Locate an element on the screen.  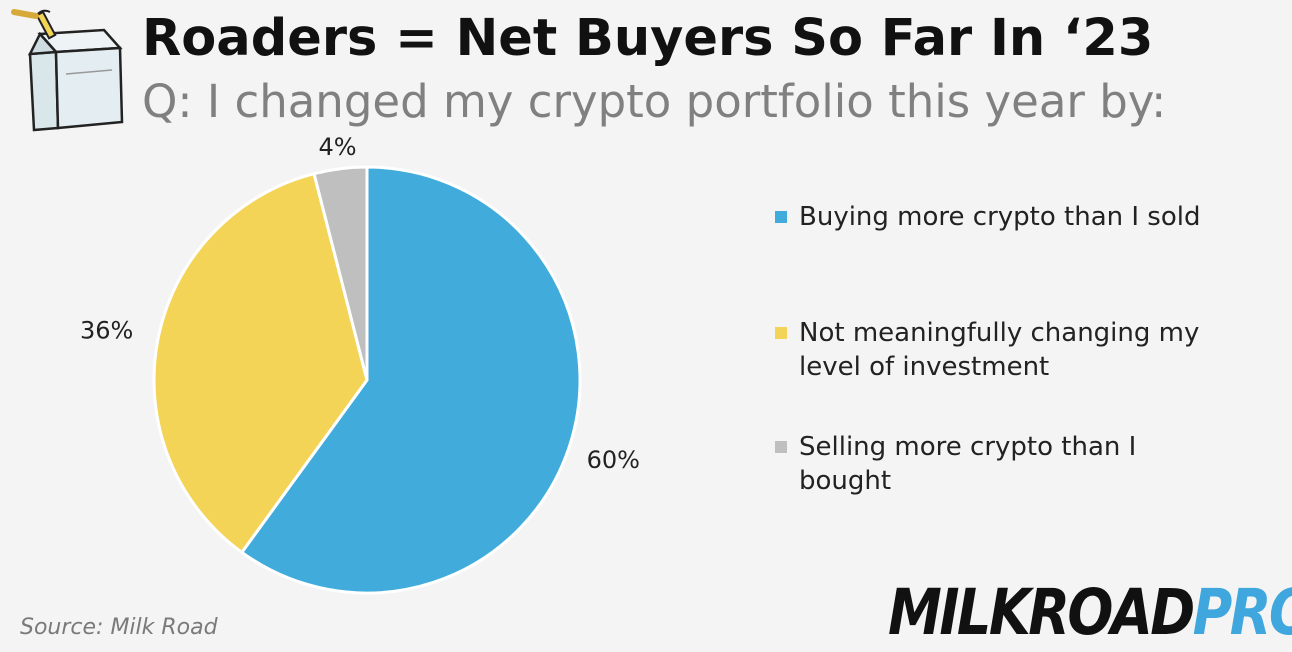
brand-logo-pro: PRO is located at coordinates (1242, 612).